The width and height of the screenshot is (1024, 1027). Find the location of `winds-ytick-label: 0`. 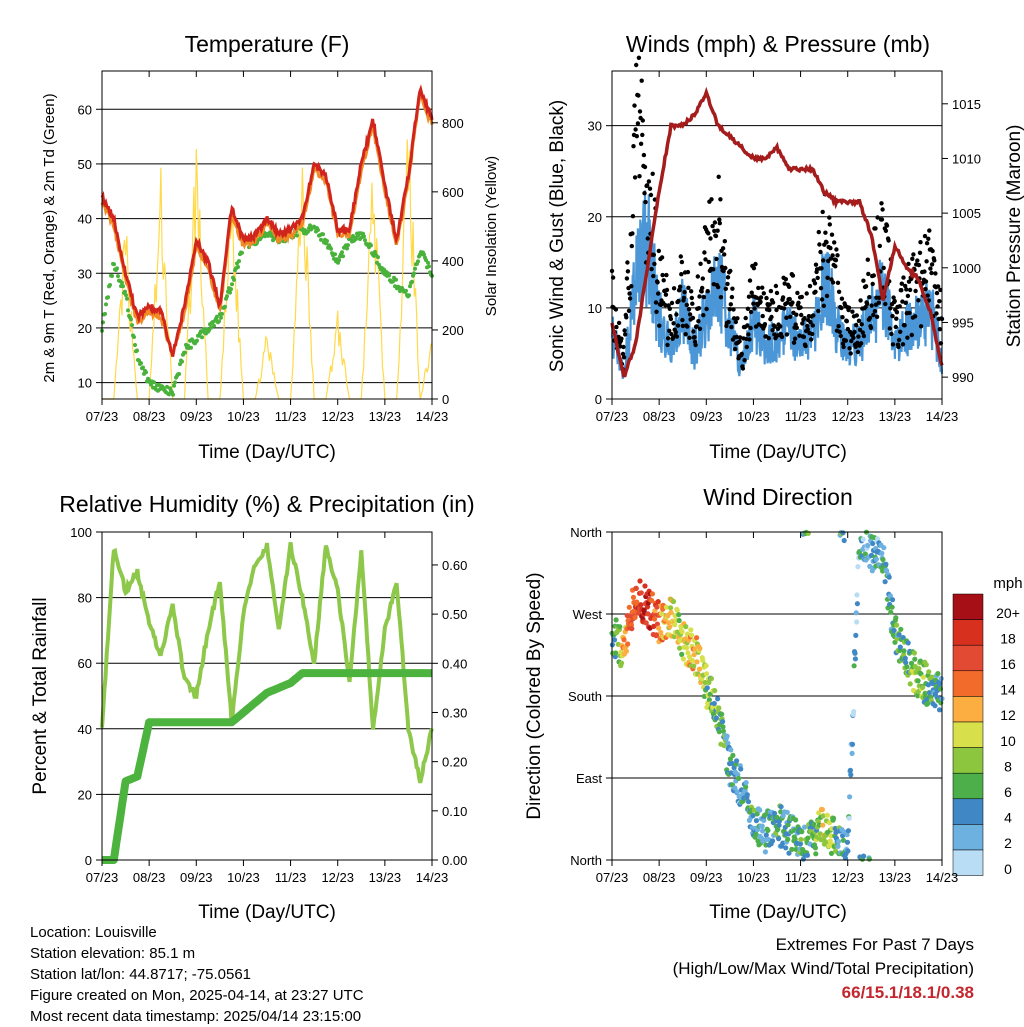

winds-ytick-label: 0 is located at coordinates (598, 399).